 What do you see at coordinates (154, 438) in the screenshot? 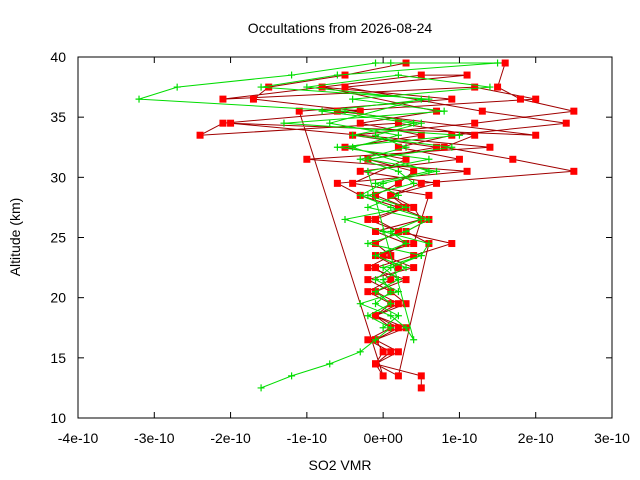
I see `x-tick-label: -3e-10` at bounding box center [154, 438].